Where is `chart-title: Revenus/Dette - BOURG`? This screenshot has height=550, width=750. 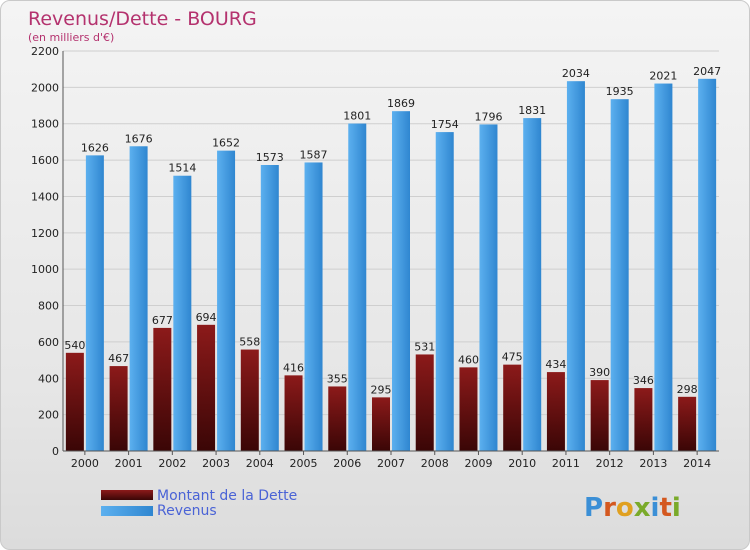
chart-title: Revenus/Dette - BOURG is located at coordinates (142, 19).